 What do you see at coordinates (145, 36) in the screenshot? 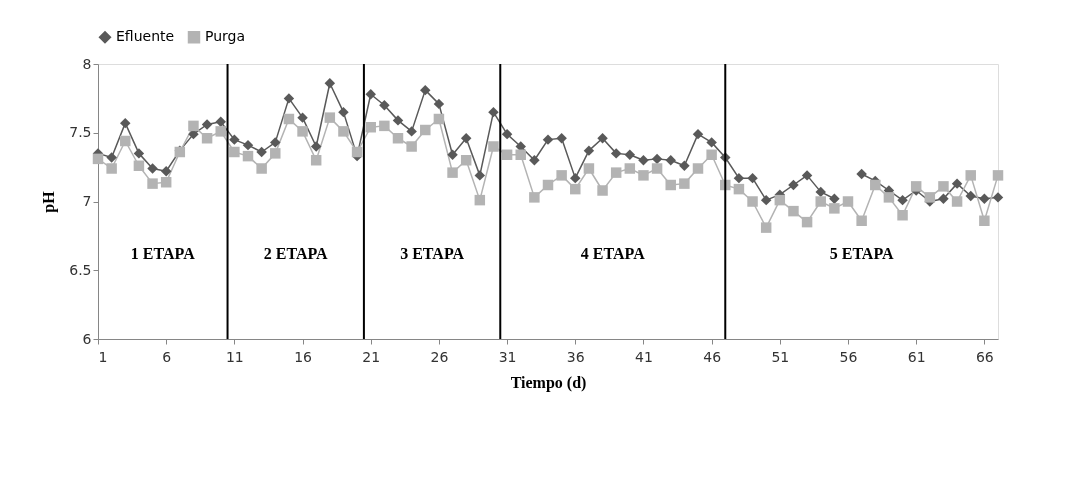
I see `legend-label: Efluente` at bounding box center [145, 36].